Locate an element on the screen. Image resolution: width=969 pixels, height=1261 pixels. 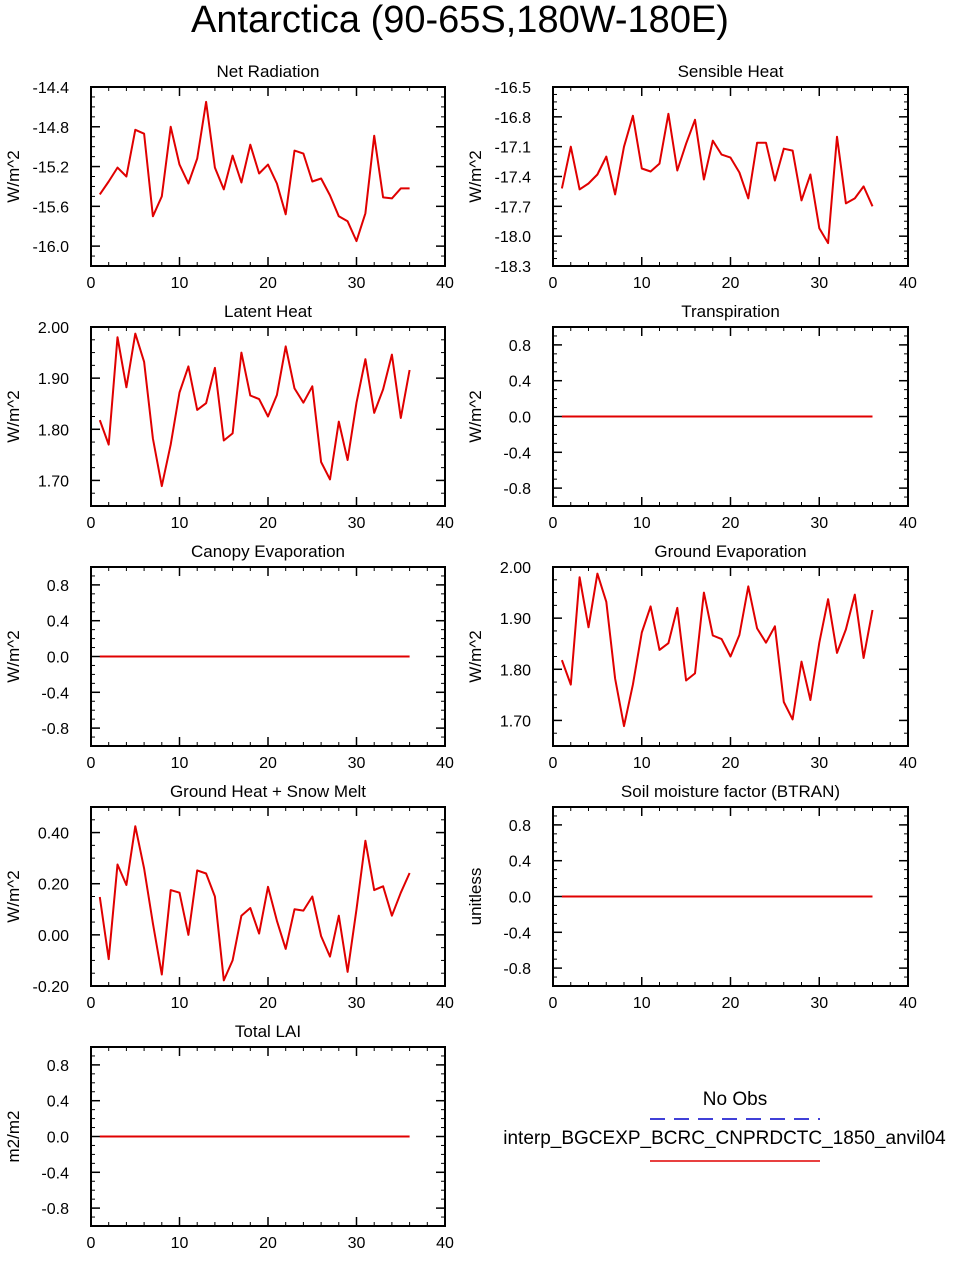
chart-panel-9: Total LAI m2/m2 0 10 20 30 40 0.8 0.4 0.0 -0.4 -0.8 is located at coordinates (229, 1137).